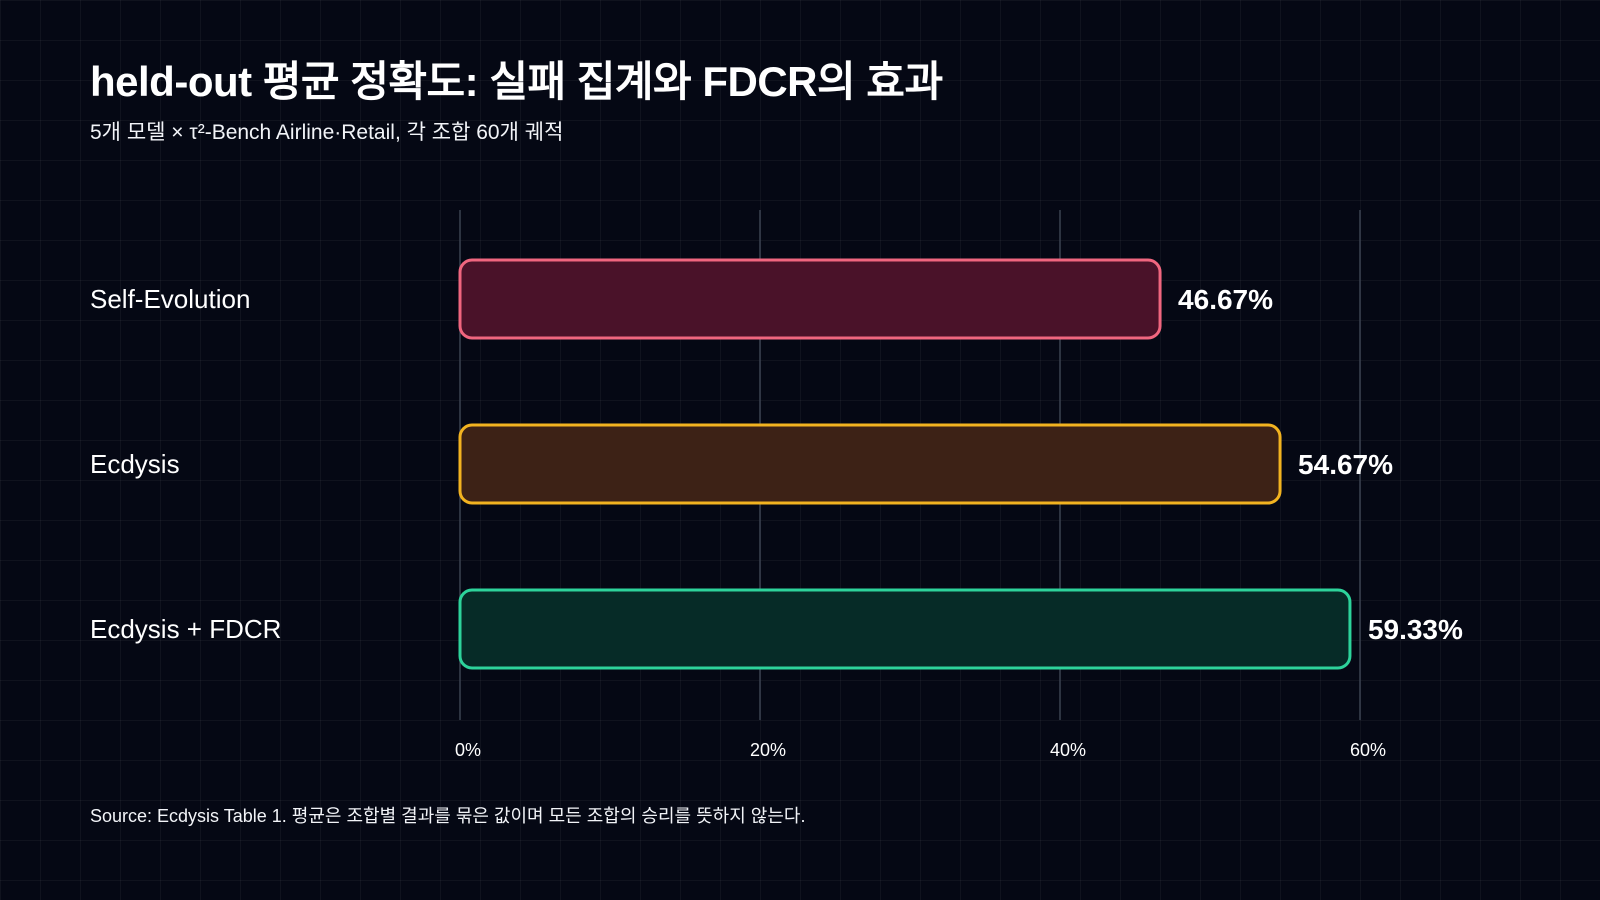 The image size is (1600, 900). I want to click on x-tick-label: 0%, so click(468, 750).